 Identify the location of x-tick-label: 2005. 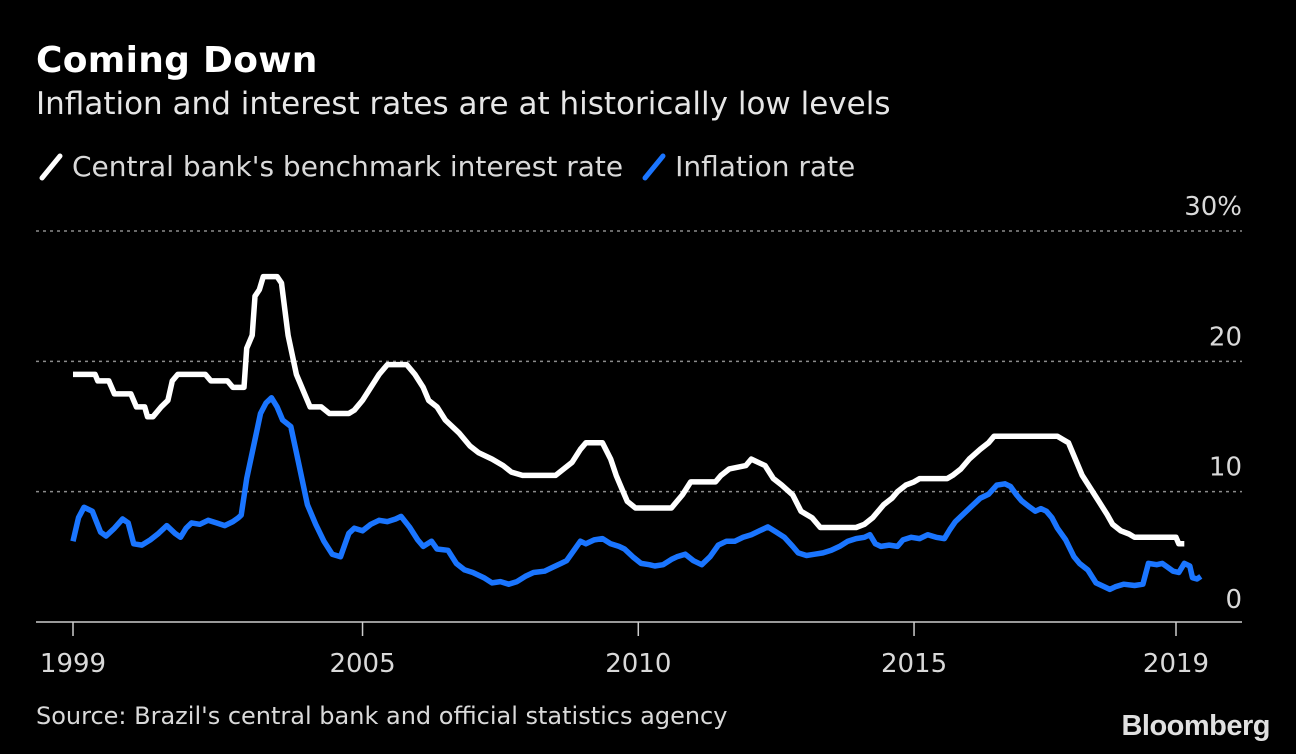
(362, 664).